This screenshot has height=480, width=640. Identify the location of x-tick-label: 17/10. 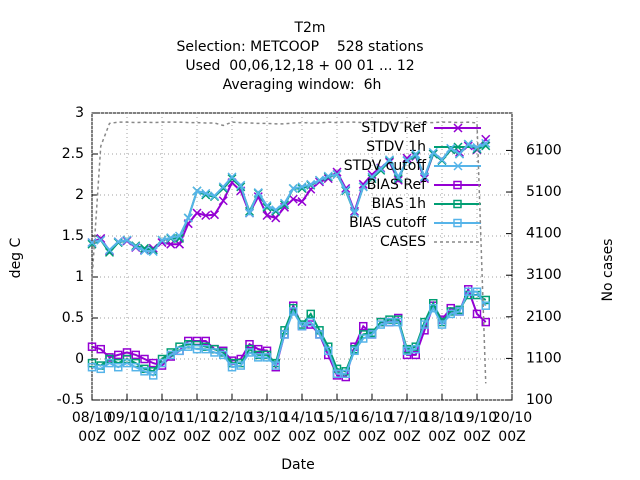
(407, 418).